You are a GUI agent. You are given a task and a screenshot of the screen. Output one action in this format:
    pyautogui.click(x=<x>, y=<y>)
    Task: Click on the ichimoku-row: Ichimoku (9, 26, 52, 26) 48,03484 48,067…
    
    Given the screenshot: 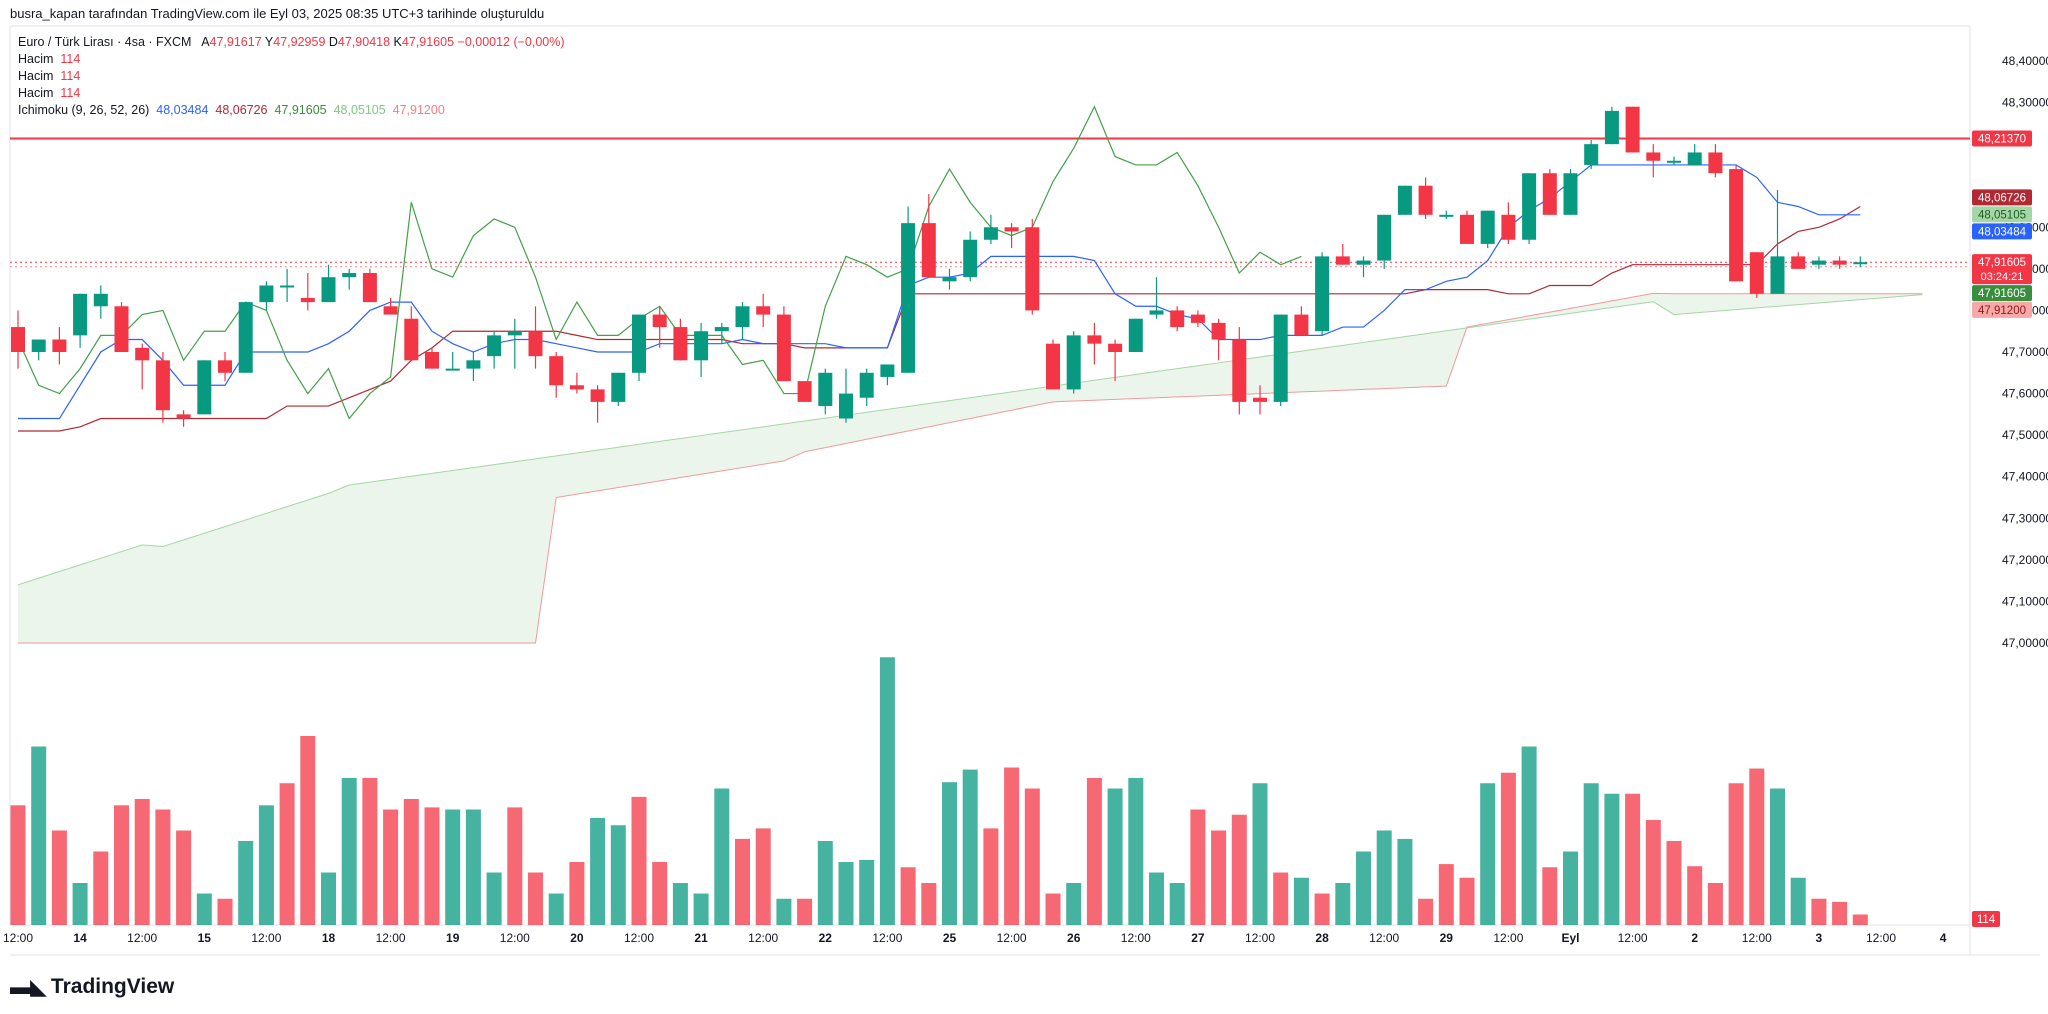 What is the action you would take?
    pyautogui.click(x=291, y=110)
    